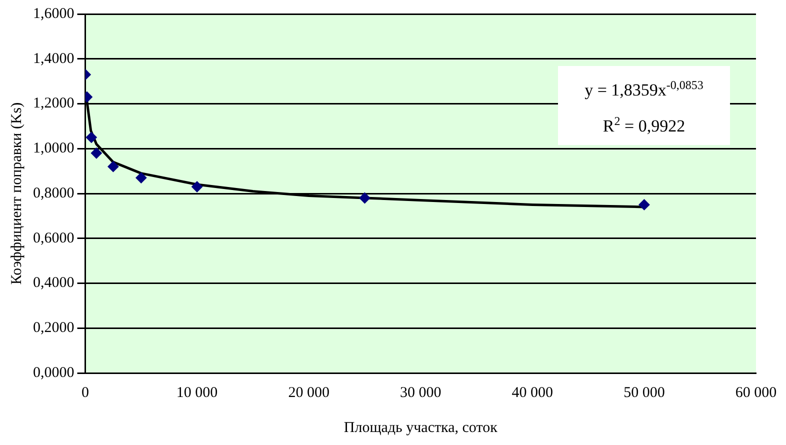 Image resolution: width=786 pixels, height=445 pixels. What do you see at coordinates (85, 392) in the screenshot?
I see `x-tick-label: 0` at bounding box center [85, 392].